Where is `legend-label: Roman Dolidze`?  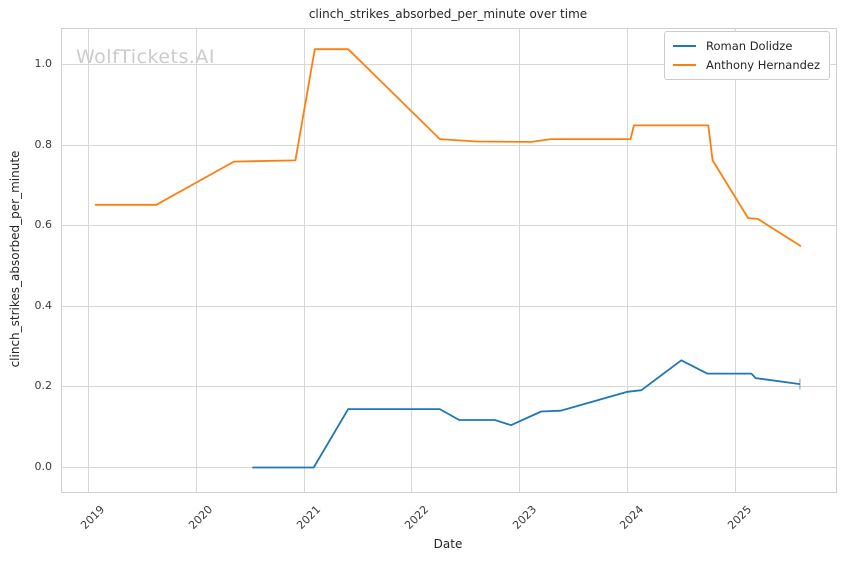
legend-label: Roman Dolidze is located at coordinates (749, 45).